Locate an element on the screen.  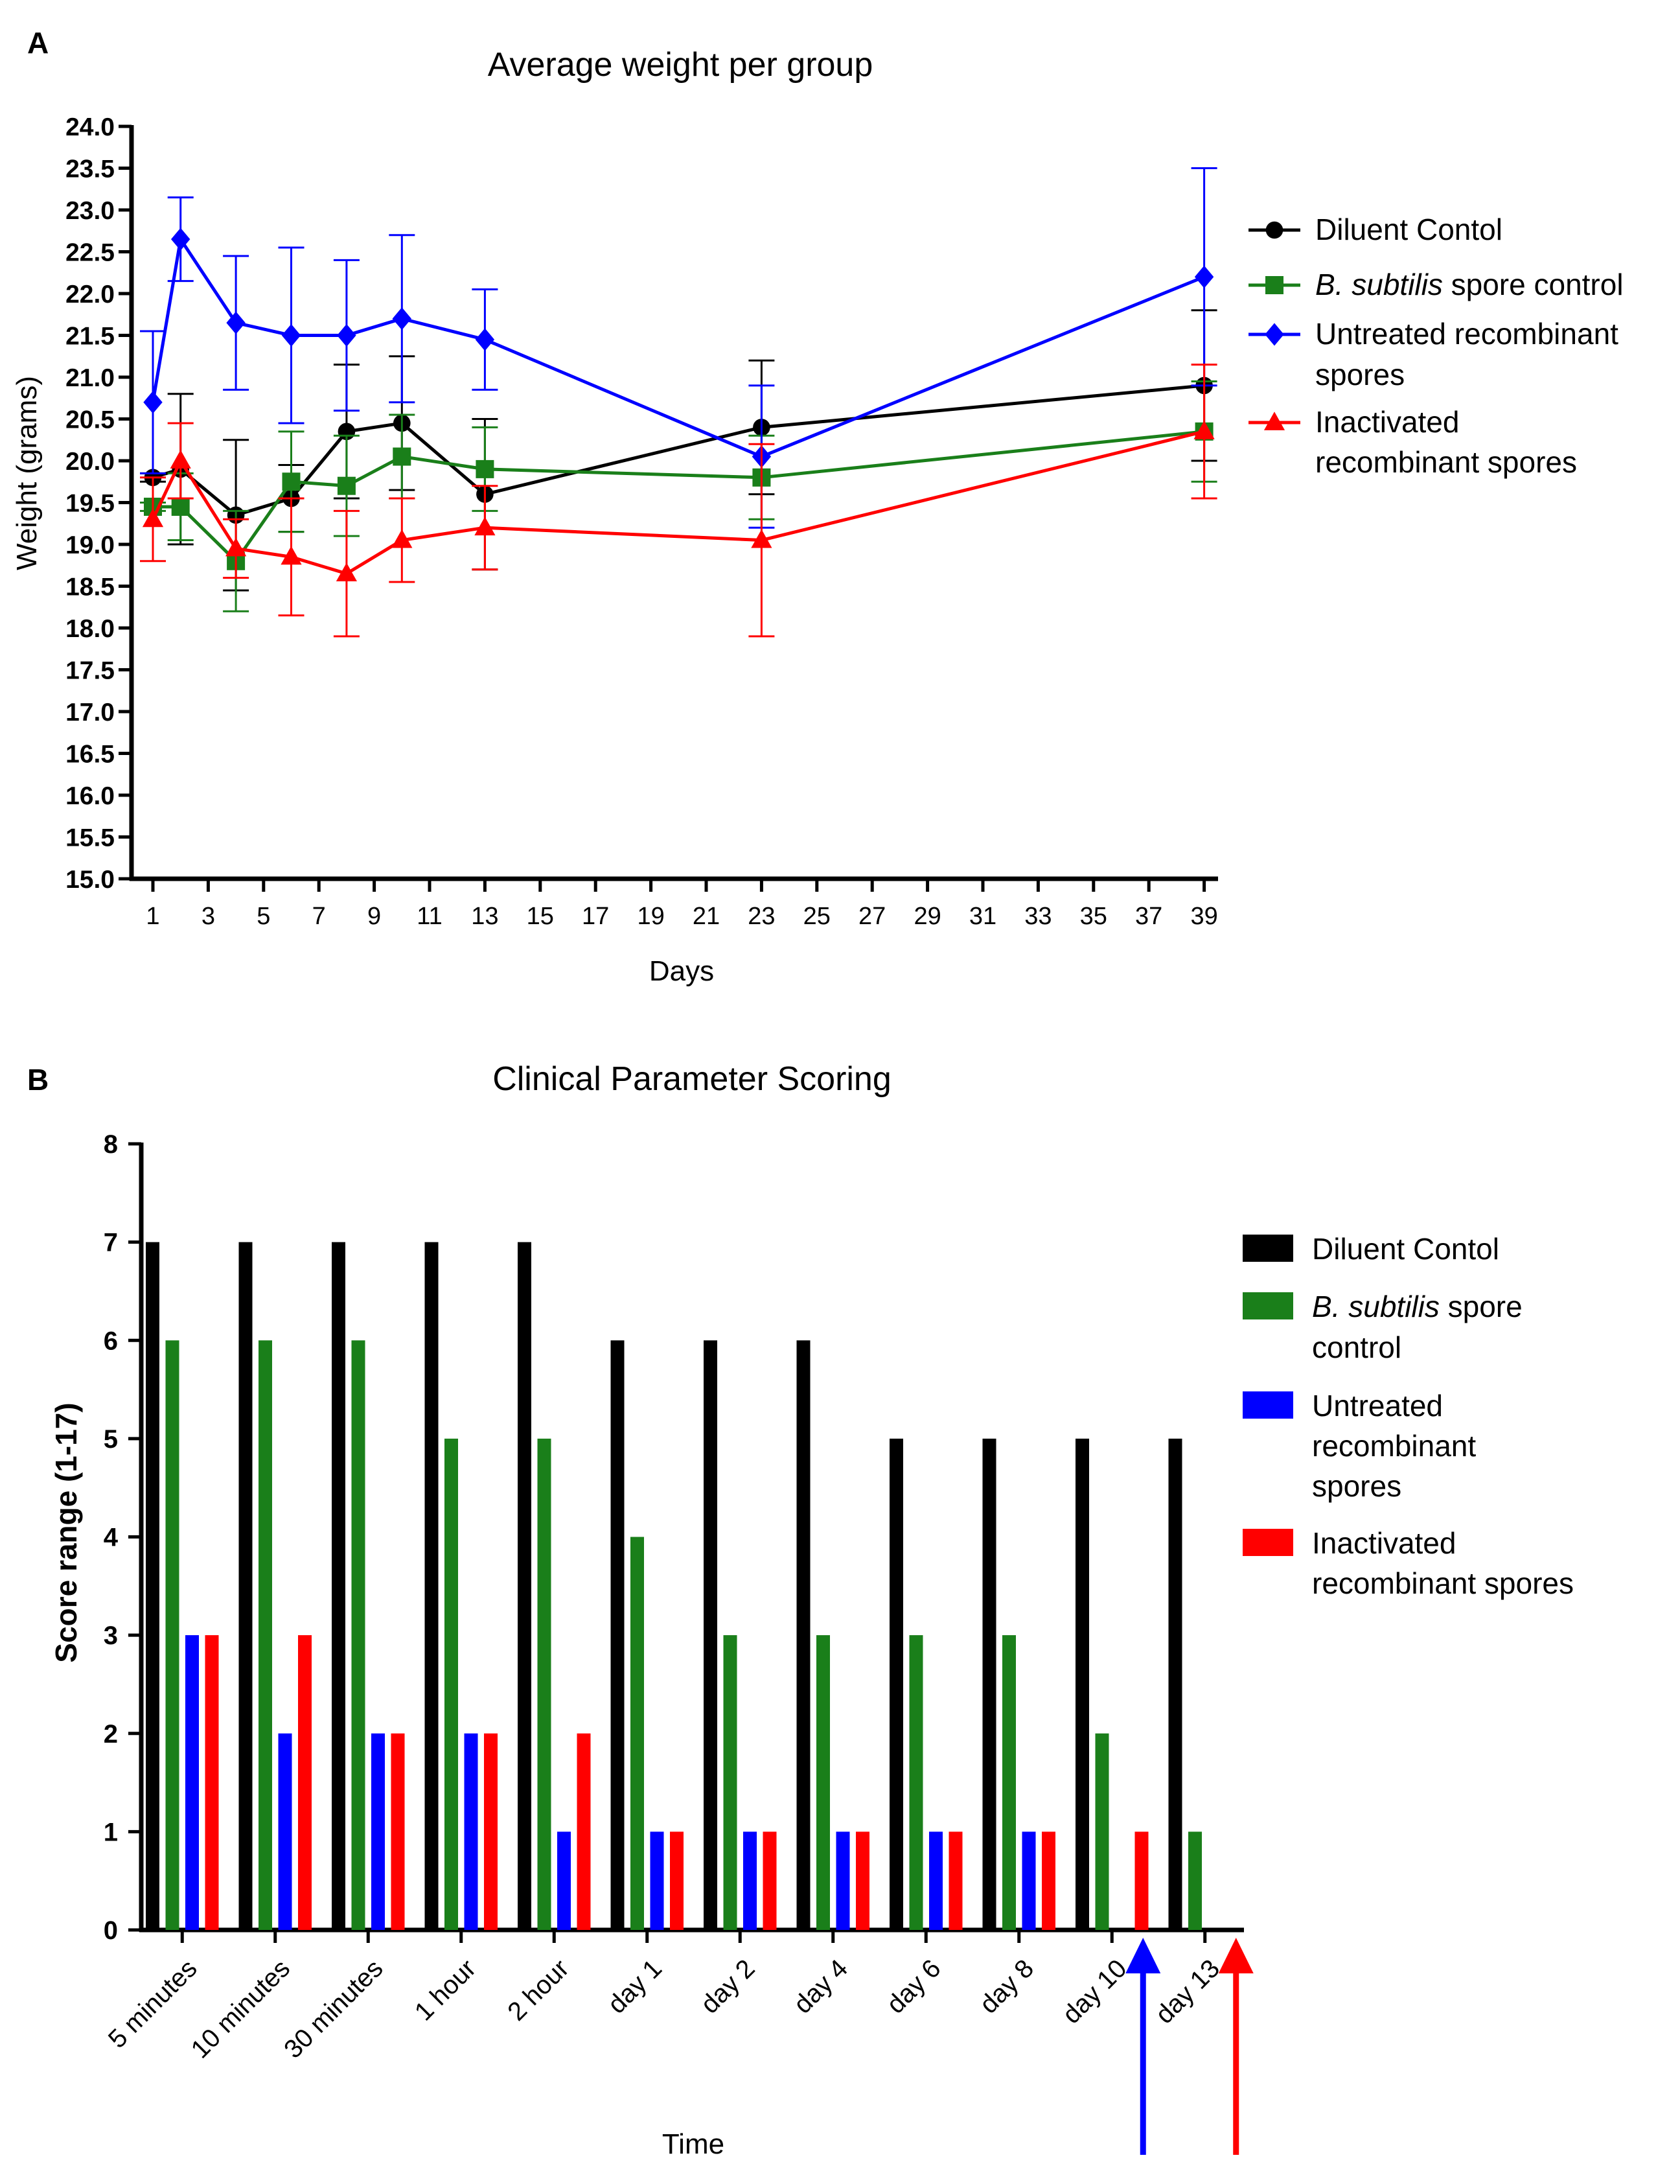
legend-a-label: Inactivated is located at coordinates (1387, 422).